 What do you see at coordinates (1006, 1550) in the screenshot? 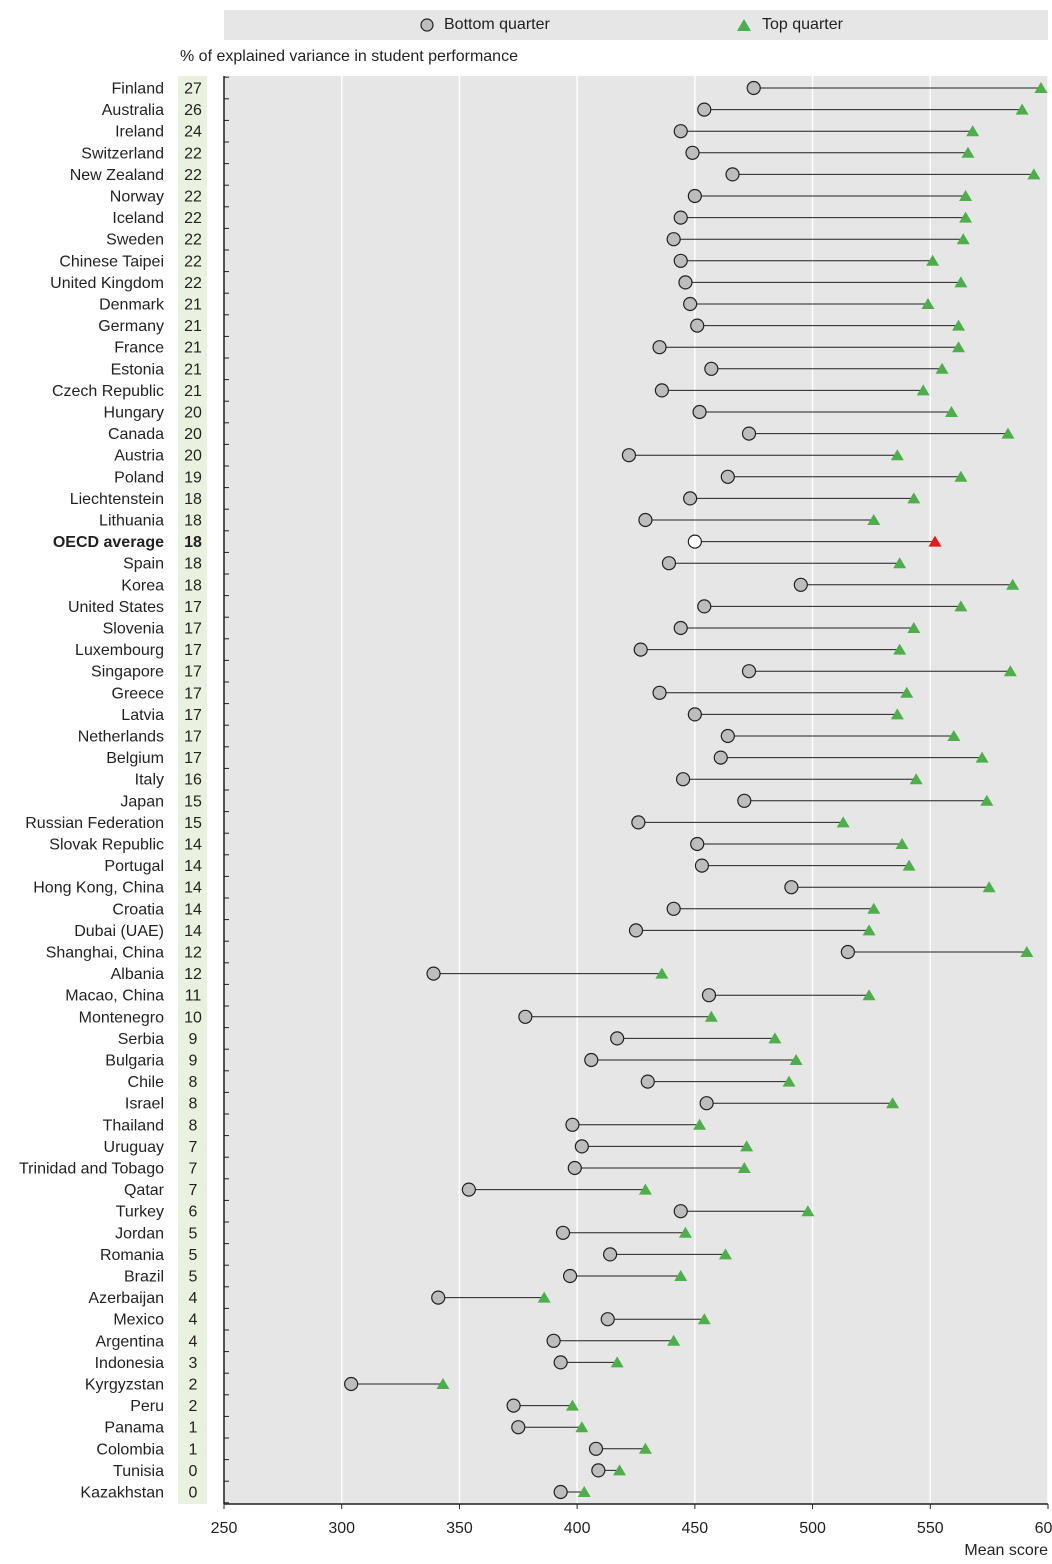
I see `x-axis-title: Mean score` at bounding box center [1006, 1550].